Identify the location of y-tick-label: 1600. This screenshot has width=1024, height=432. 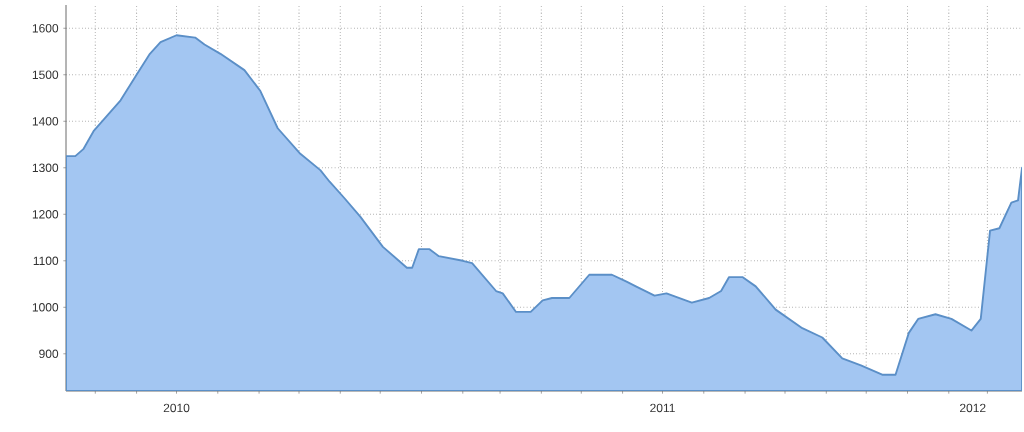
(45, 28).